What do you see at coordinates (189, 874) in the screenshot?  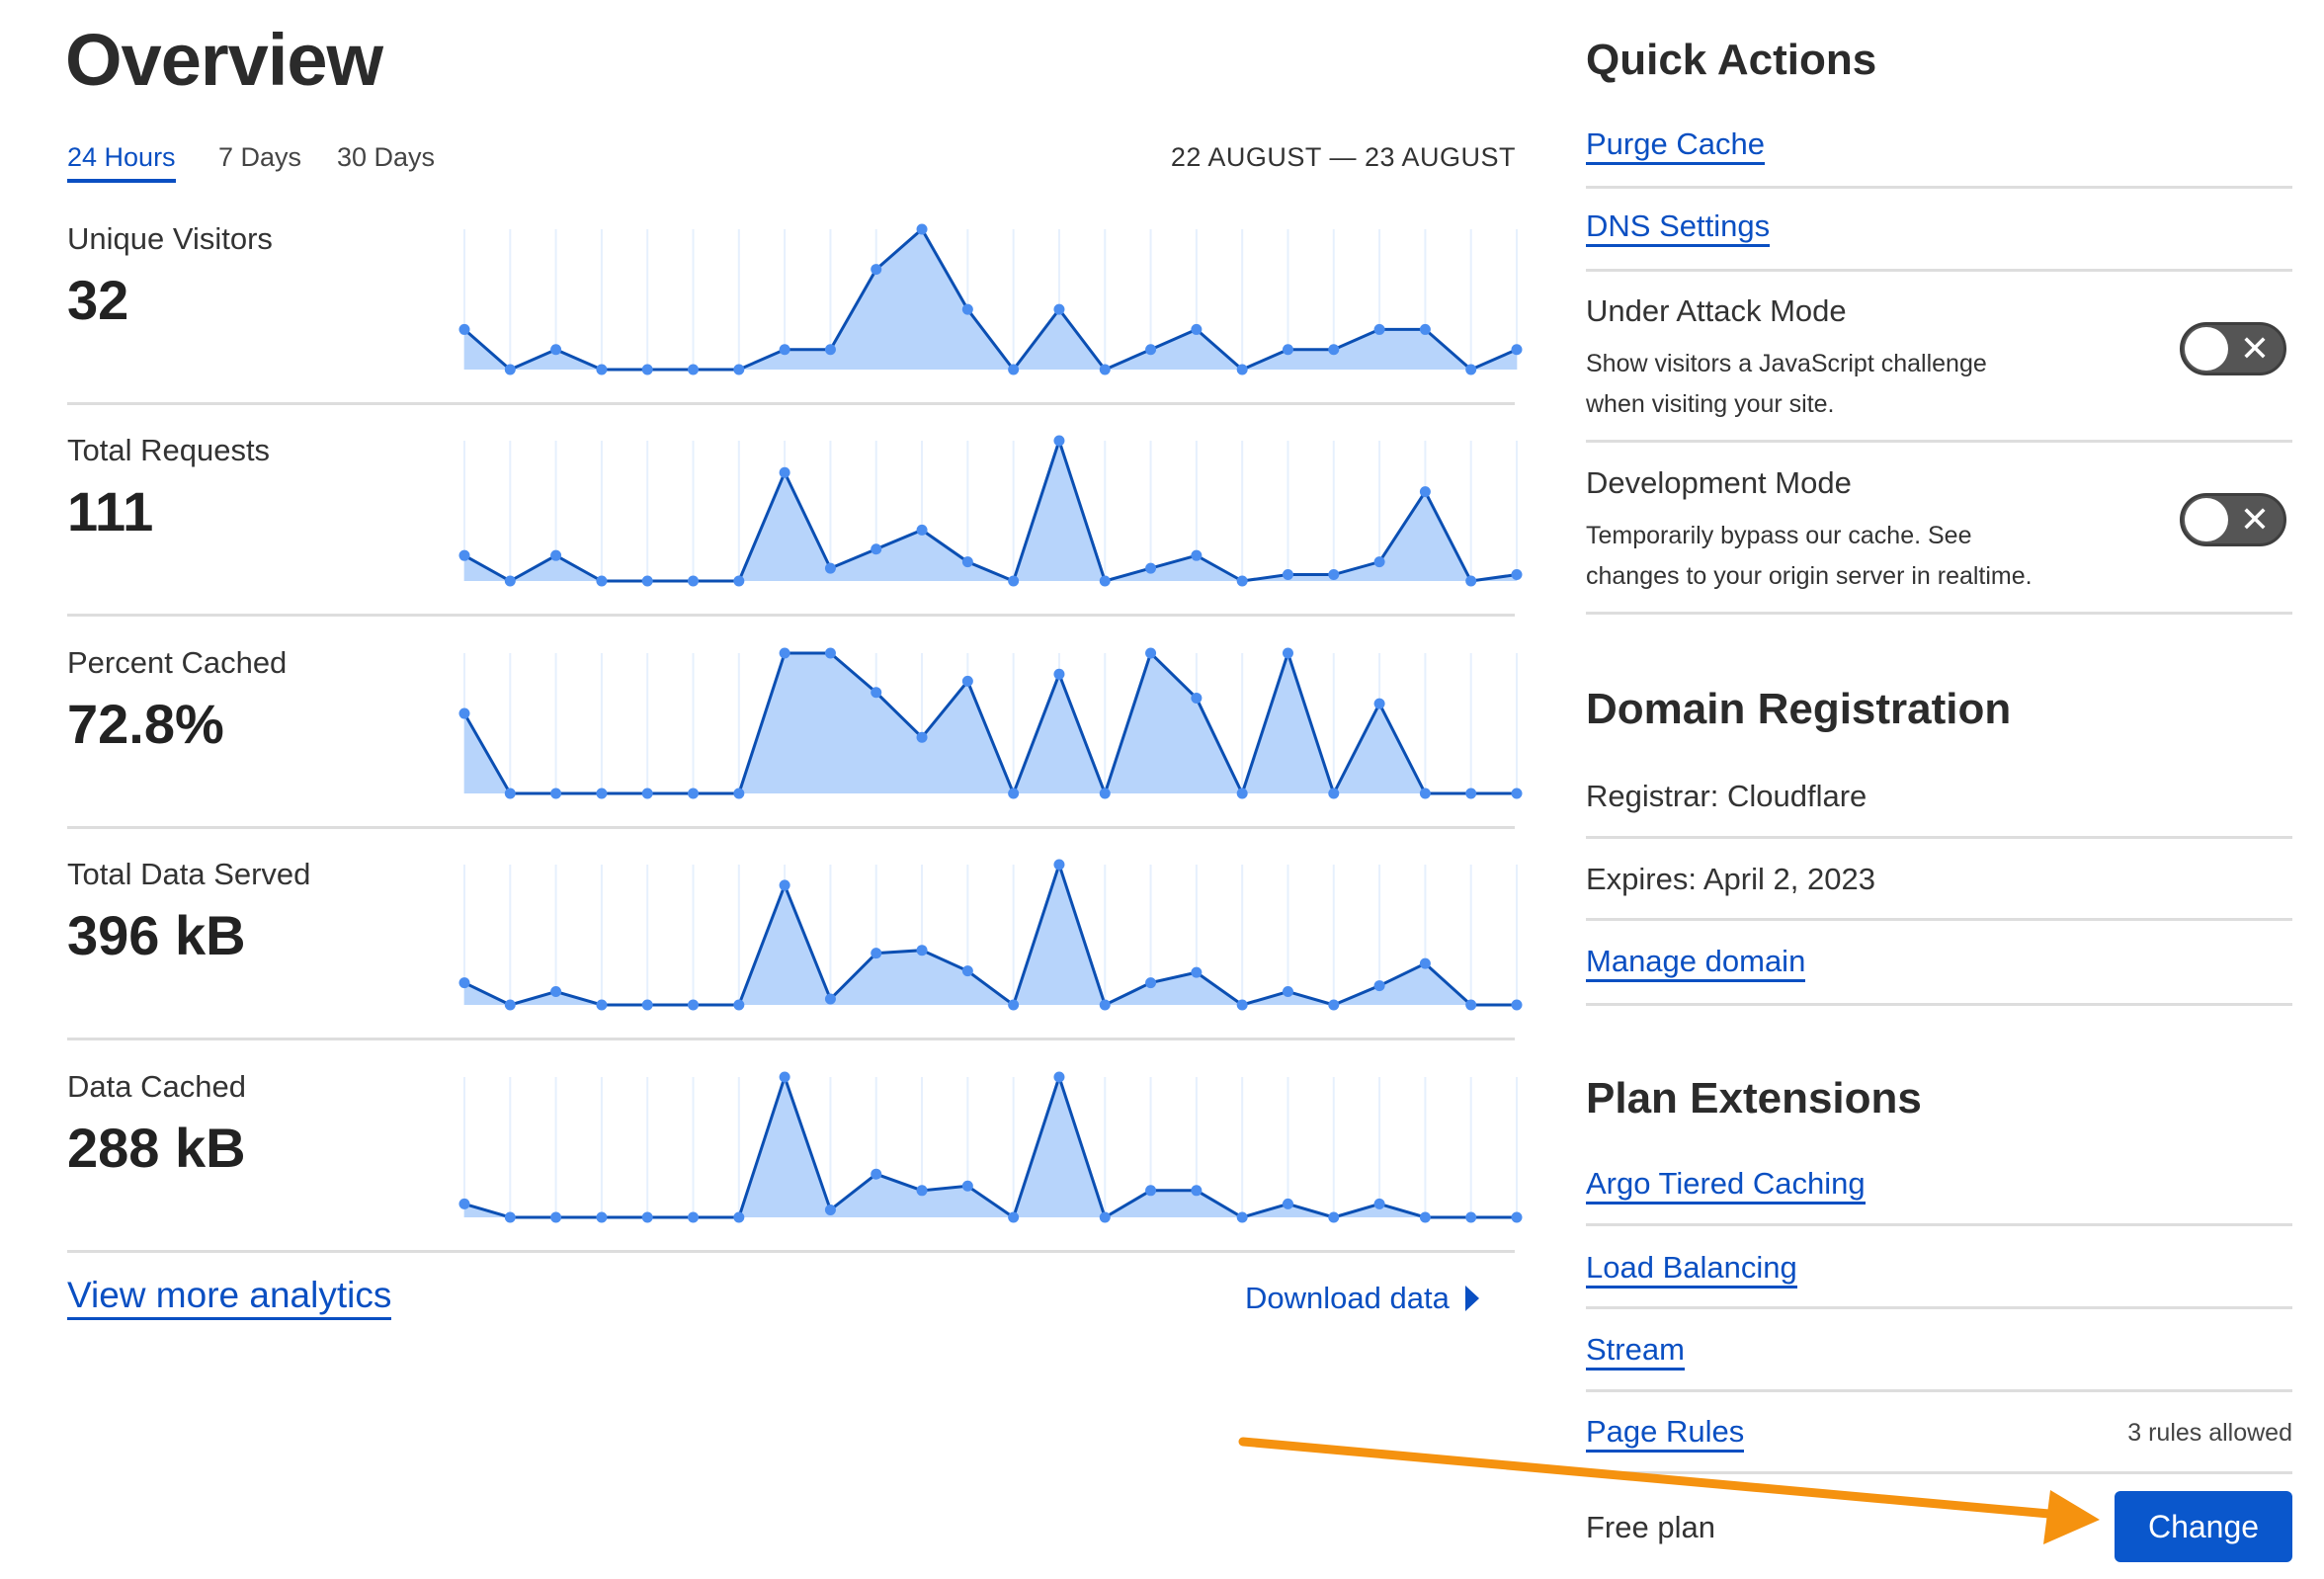 I see `metric-label: Total Data Served` at bounding box center [189, 874].